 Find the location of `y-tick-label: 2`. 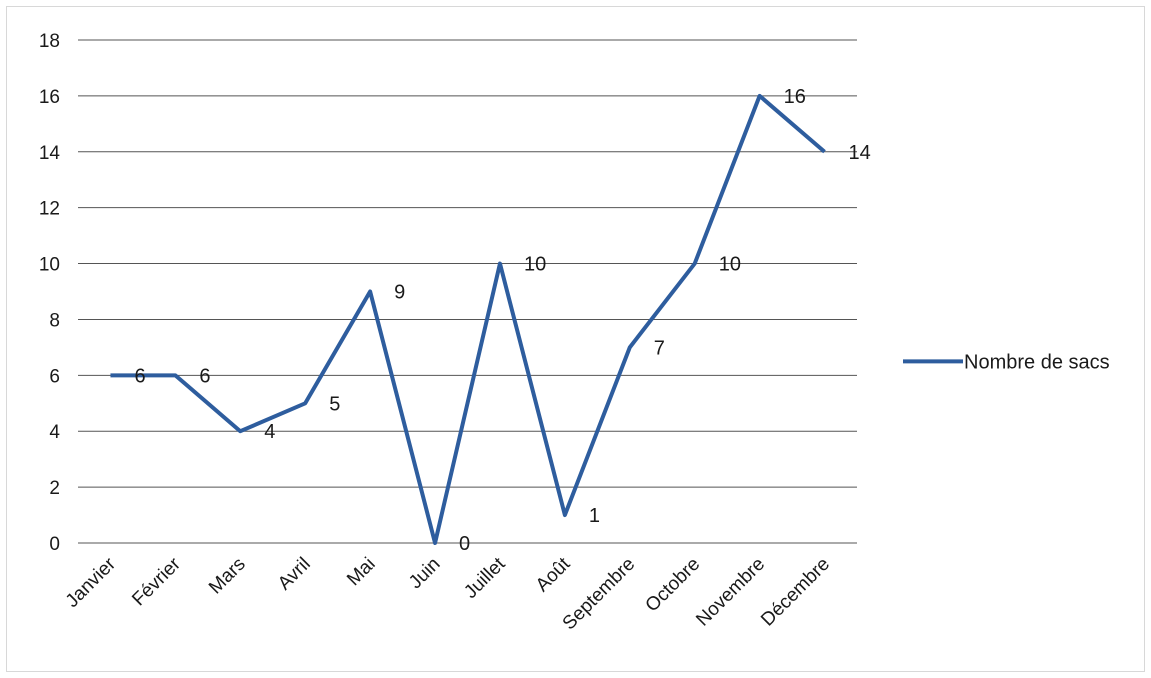

y-tick-label: 2 is located at coordinates (54, 488).